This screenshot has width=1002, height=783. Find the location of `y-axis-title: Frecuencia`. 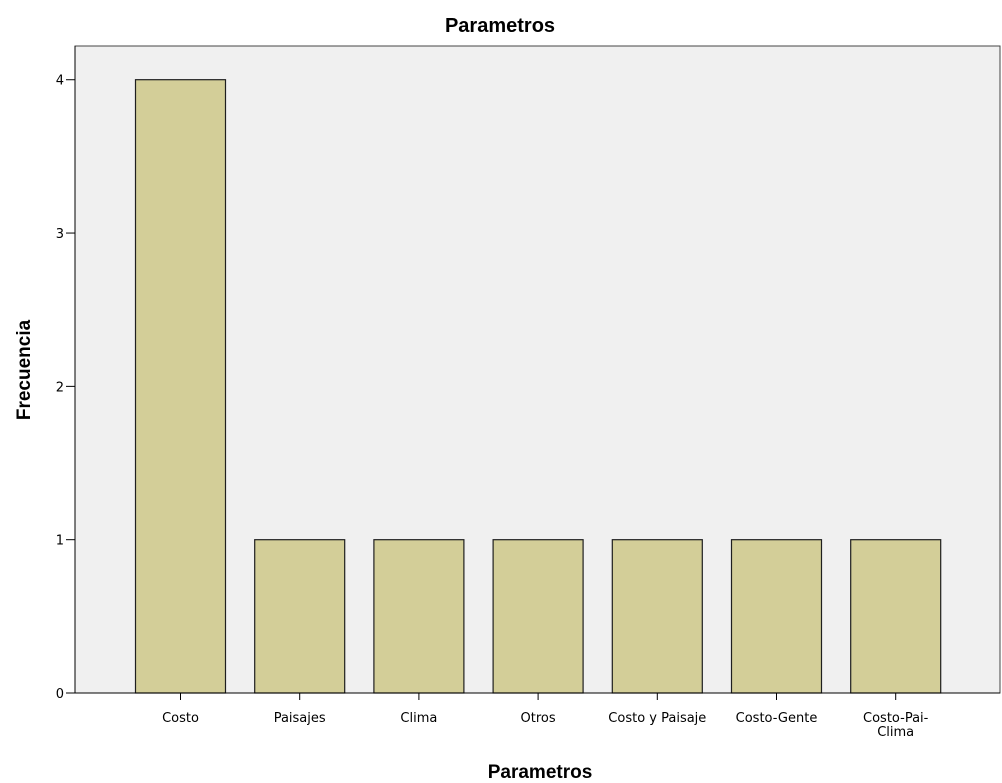

y-axis-title: Frecuencia is located at coordinates (24, 369).